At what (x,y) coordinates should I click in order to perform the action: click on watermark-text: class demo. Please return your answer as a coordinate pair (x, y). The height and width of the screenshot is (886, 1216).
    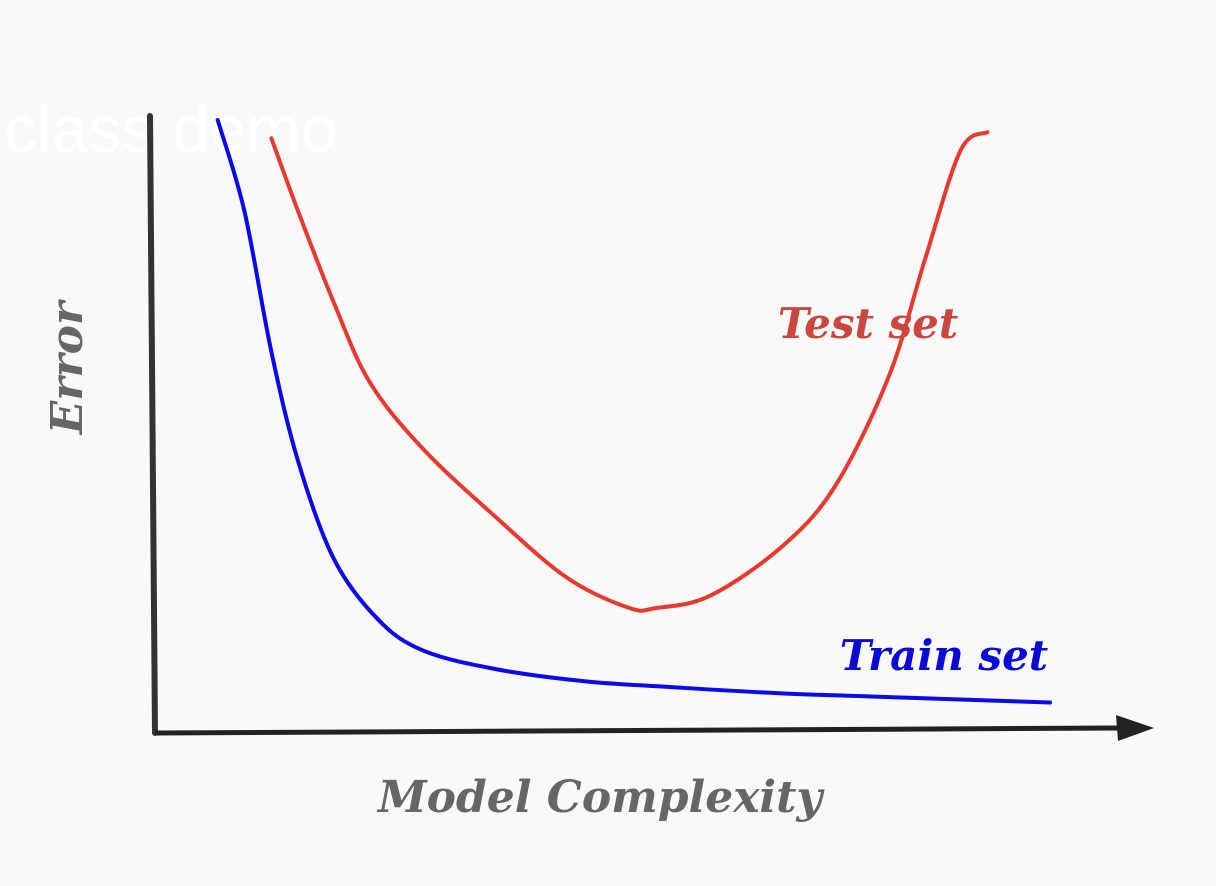
    Looking at the image, I should click on (171, 129).